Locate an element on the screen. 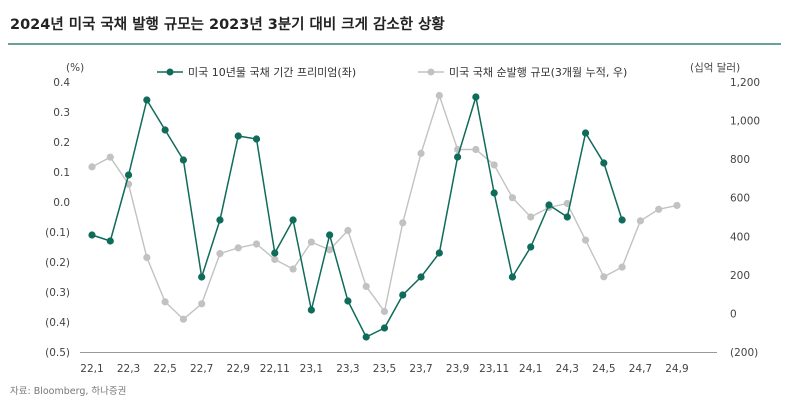 The width and height of the screenshot is (789, 404). x-tick-label: 24,5 is located at coordinates (603, 369).